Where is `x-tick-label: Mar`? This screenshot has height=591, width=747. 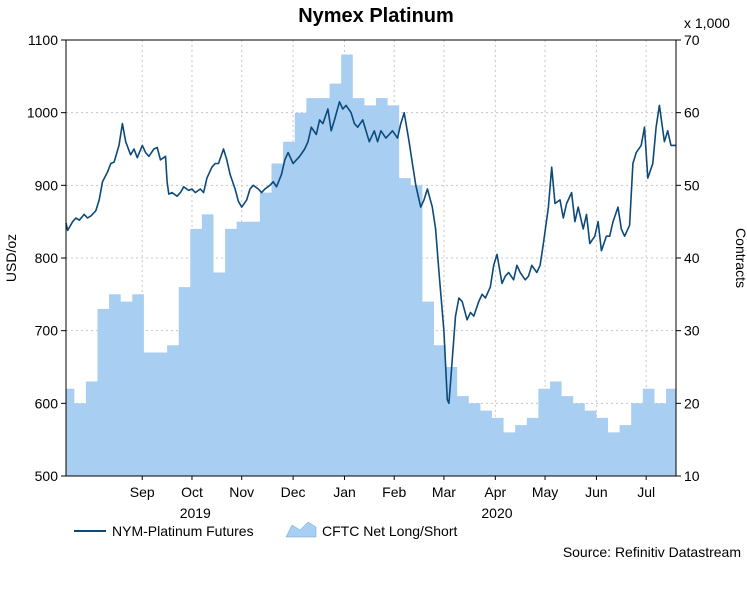
x-tick-label: Mar is located at coordinates (444, 492).